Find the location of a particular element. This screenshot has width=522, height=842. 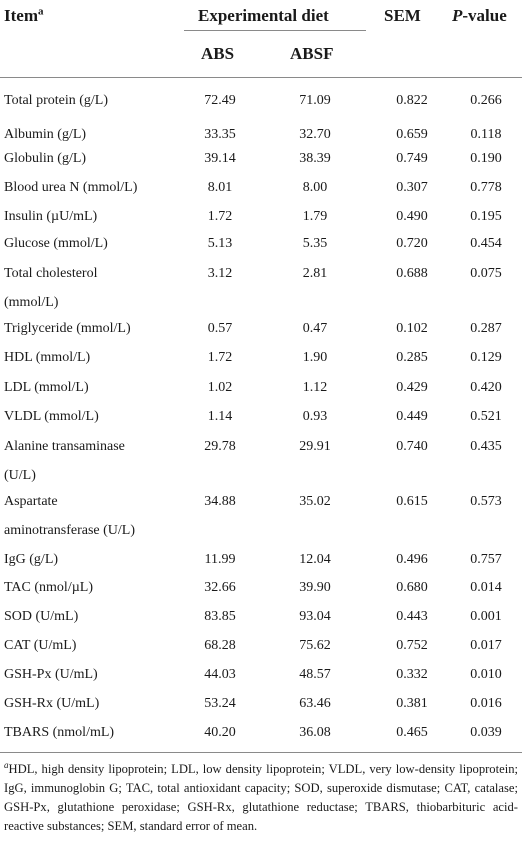

row-item-label-line: VLDL (mmol/L) is located at coordinates (51, 416).